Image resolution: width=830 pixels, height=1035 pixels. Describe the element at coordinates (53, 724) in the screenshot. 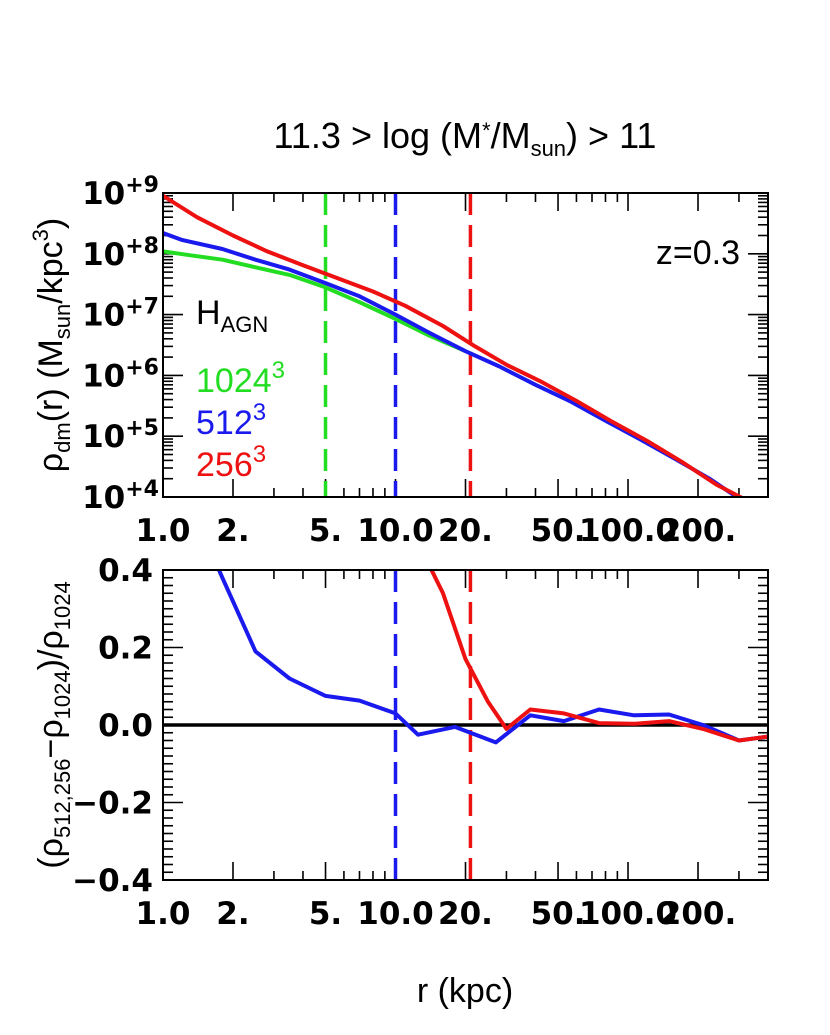

I see `bottom-y-axis-label: (ρ512,256−ρ1024)/ρ1024` at that location.